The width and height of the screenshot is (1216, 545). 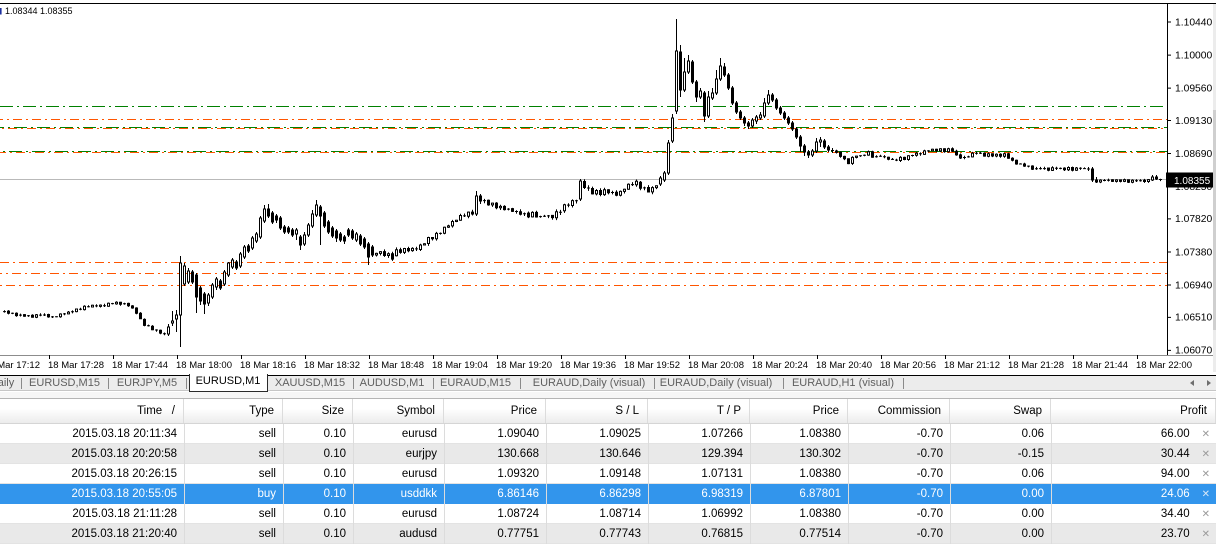 What do you see at coordinates (1193, 318) in the screenshot?
I see `svg-text: 1.06510` at bounding box center [1193, 318].